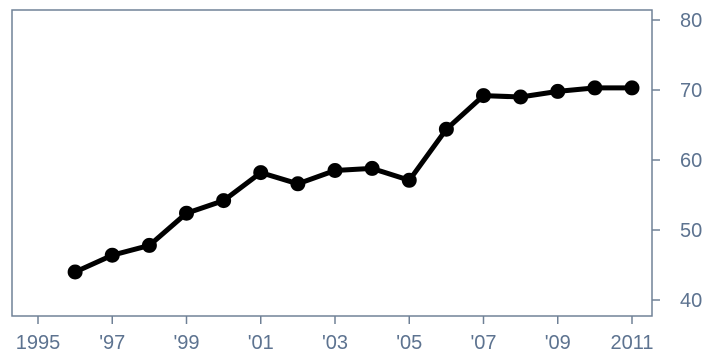 The image size is (714, 364). Describe the element at coordinates (409, 343) in the screenshot. I see `x-tick-label: '05` at that location.